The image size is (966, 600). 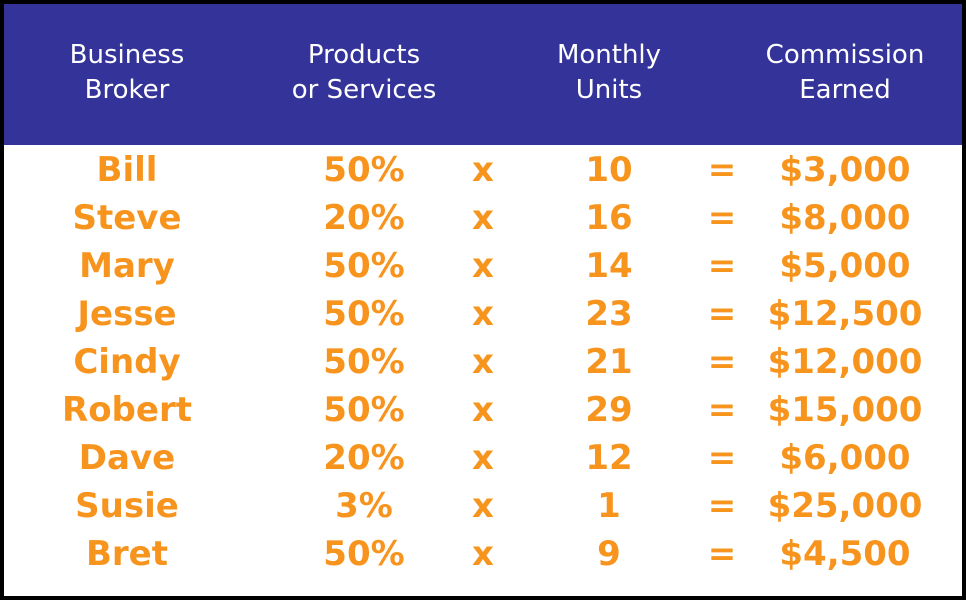 I want to click on header-text: Broker, so click(x=127, y=90).